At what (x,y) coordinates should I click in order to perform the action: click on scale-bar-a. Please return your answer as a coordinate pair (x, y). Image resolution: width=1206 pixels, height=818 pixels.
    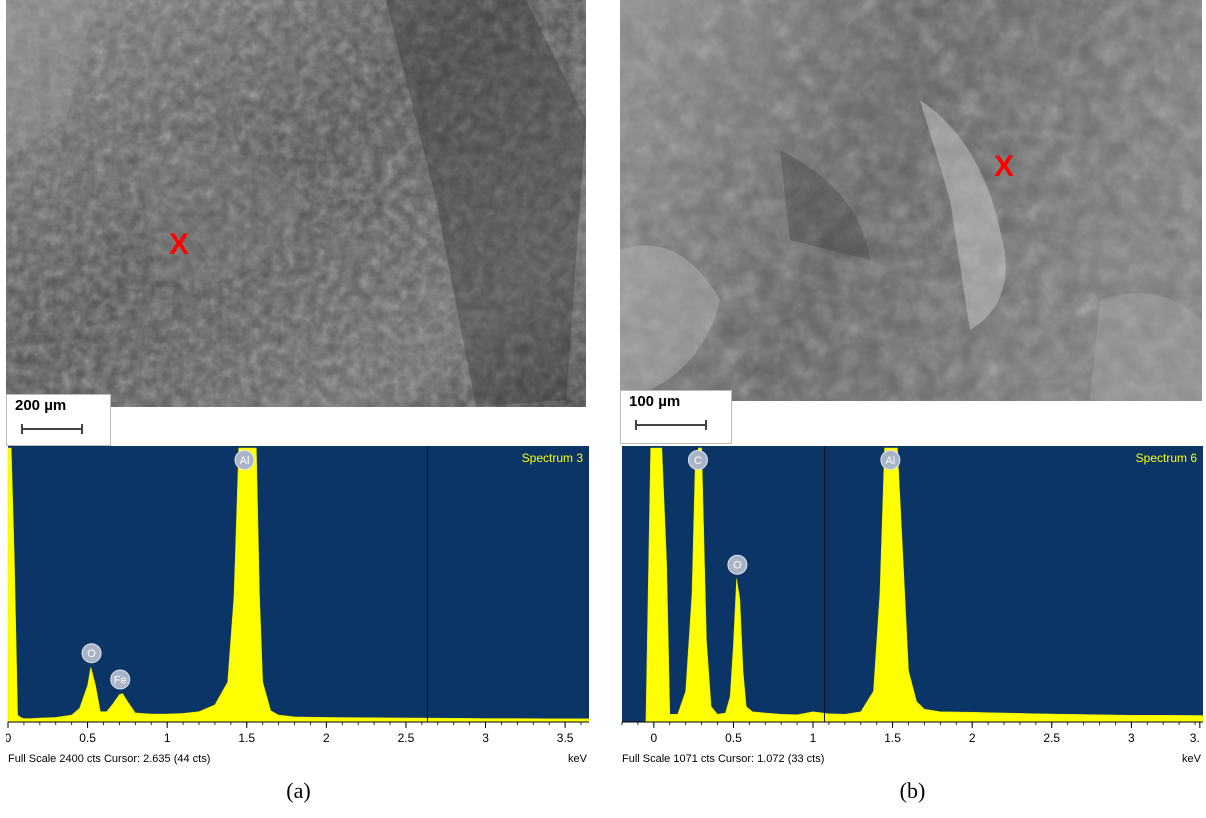
    Looking at the image, I should click on (52, 429).